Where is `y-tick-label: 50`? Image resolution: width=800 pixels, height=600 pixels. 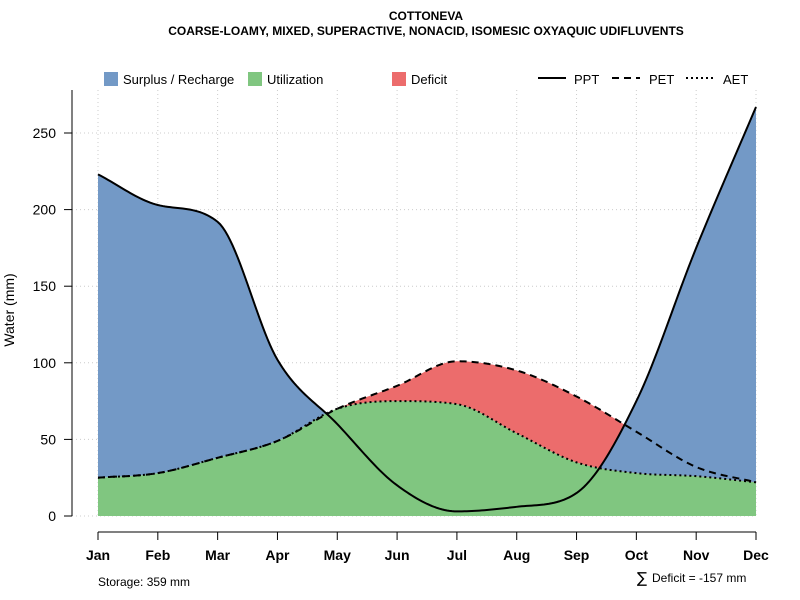 y-tick-label: 50 is located at coordinates (48, 439).